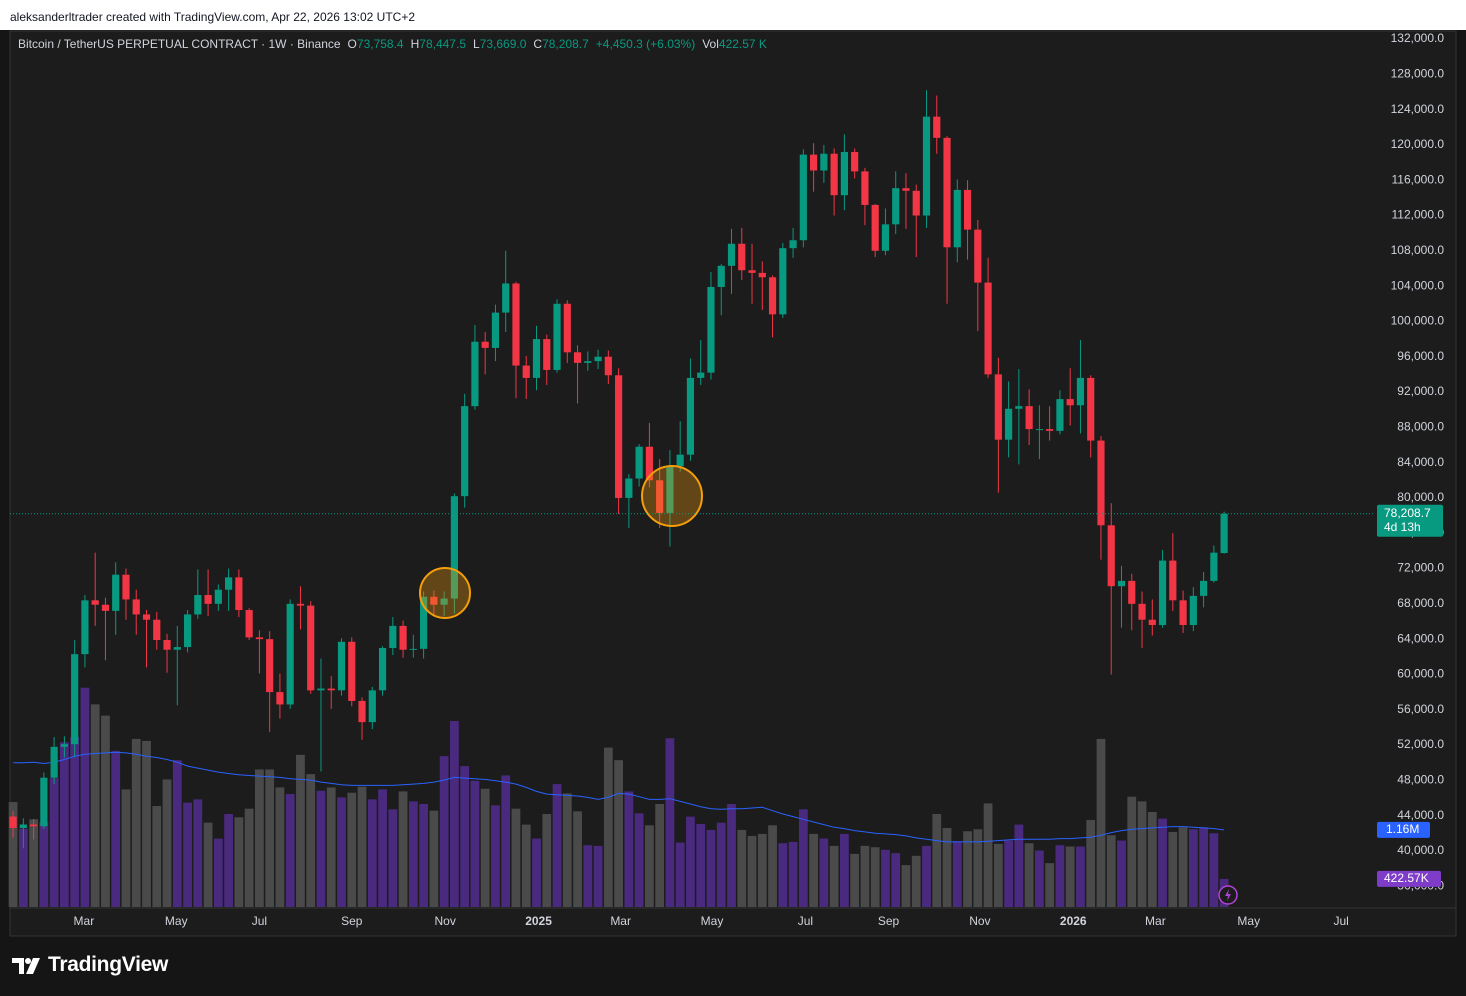 Image resolution: width=1466 pixels, height=996 pixels. I want to click on brand-logo, so click(26, 966).